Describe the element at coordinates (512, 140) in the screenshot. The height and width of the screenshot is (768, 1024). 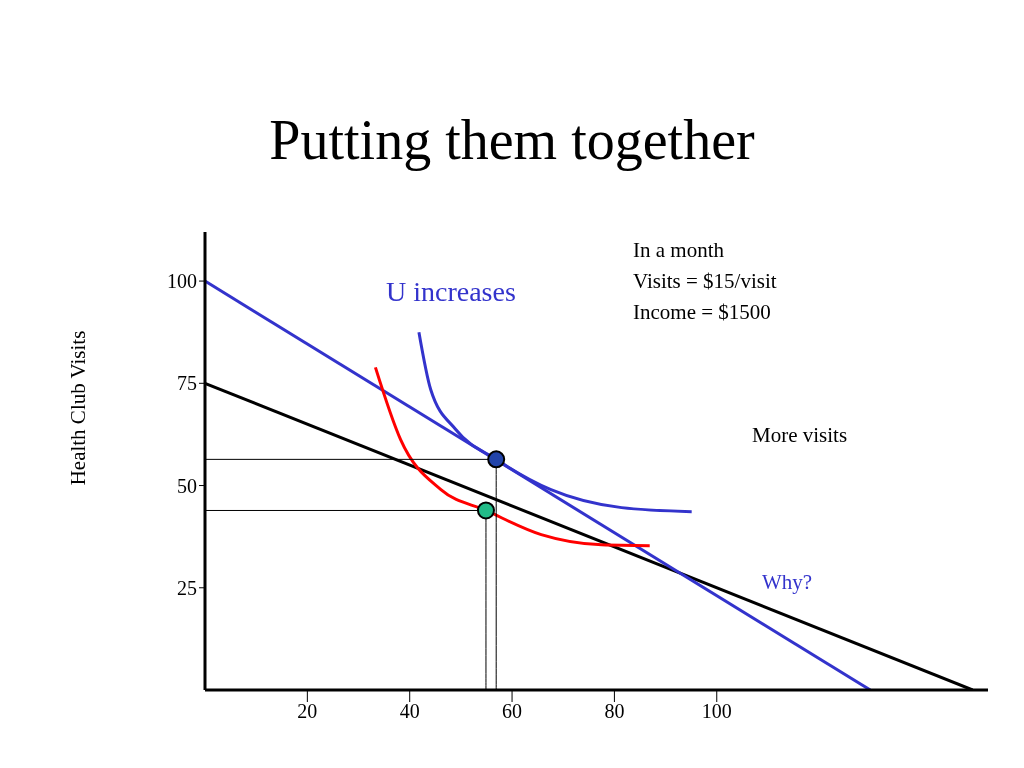
I see `chart-title: Putting them together` at that location.